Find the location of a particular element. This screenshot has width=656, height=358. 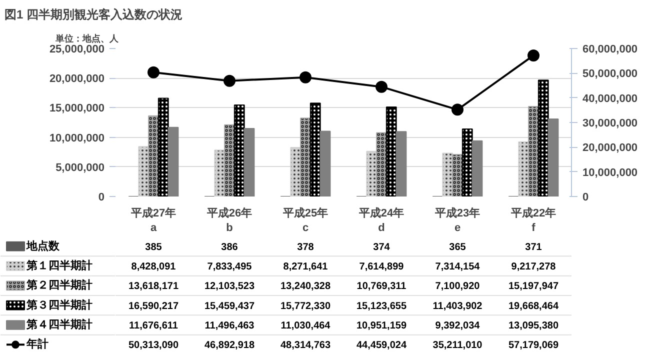

y-tick-label: 10,000,000 is located at coordinates (77, 138).